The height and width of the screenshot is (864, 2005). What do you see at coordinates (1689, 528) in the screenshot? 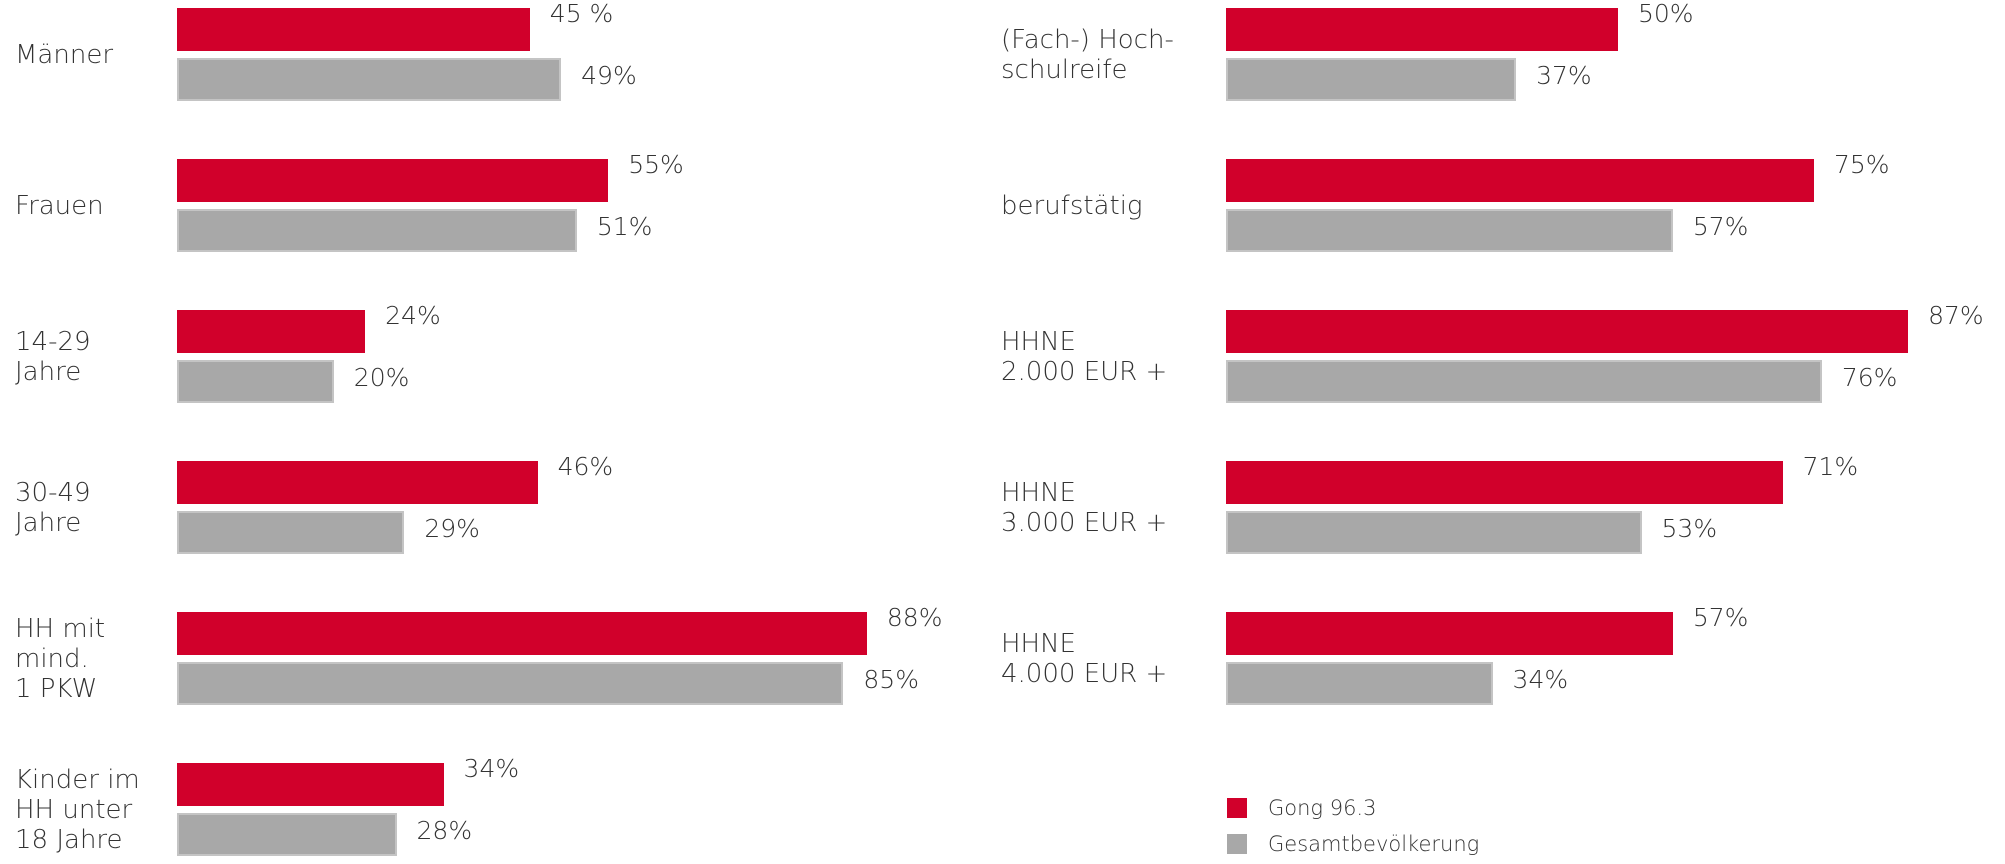
I see `value-label: 53%` at bounding box center [1689, 528].